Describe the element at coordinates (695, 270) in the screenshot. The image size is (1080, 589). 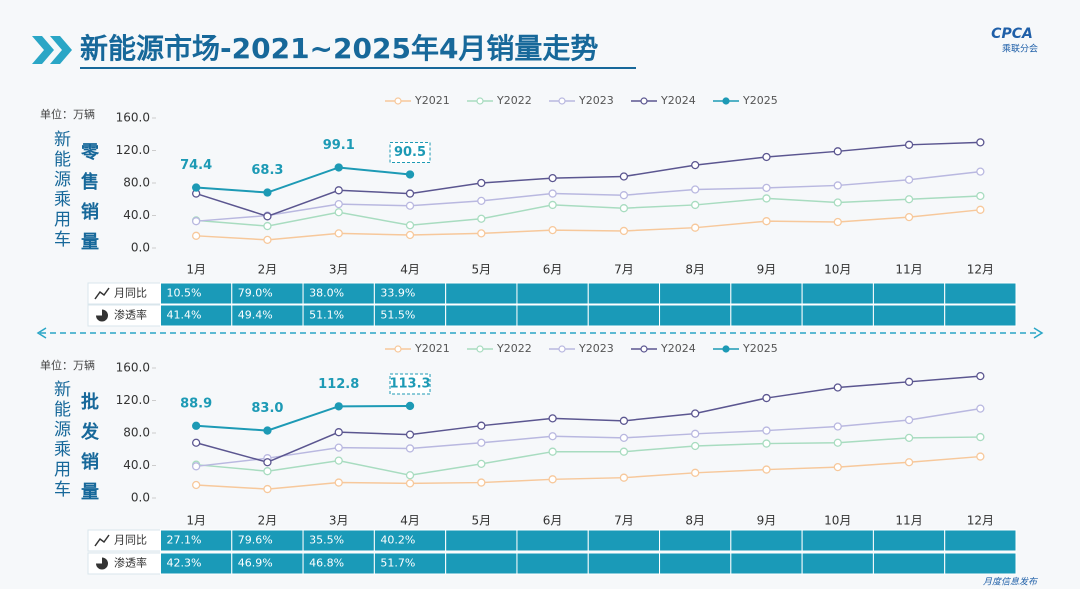
I see `x-tick-label: 8月` at that location.